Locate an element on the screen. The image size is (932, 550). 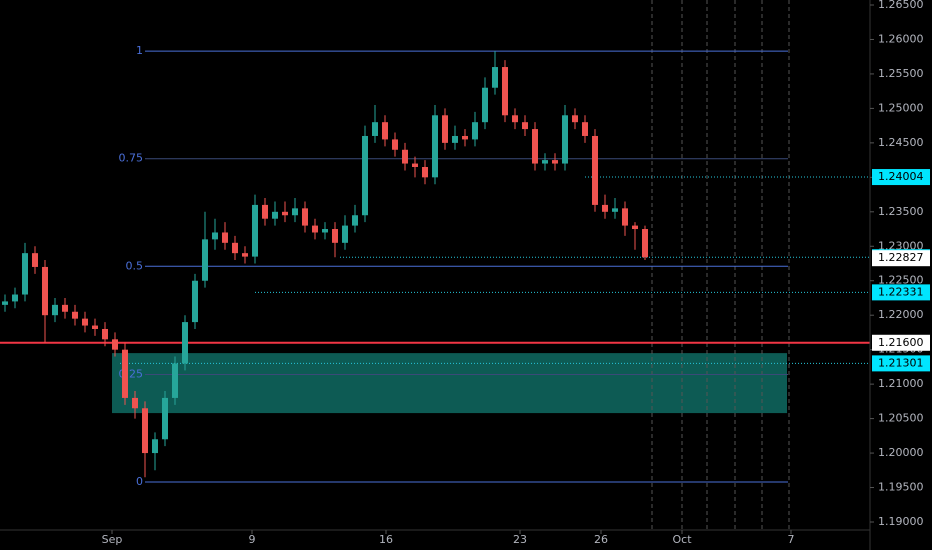
x-tick-label: 9 is located at coordinates (252, 539).